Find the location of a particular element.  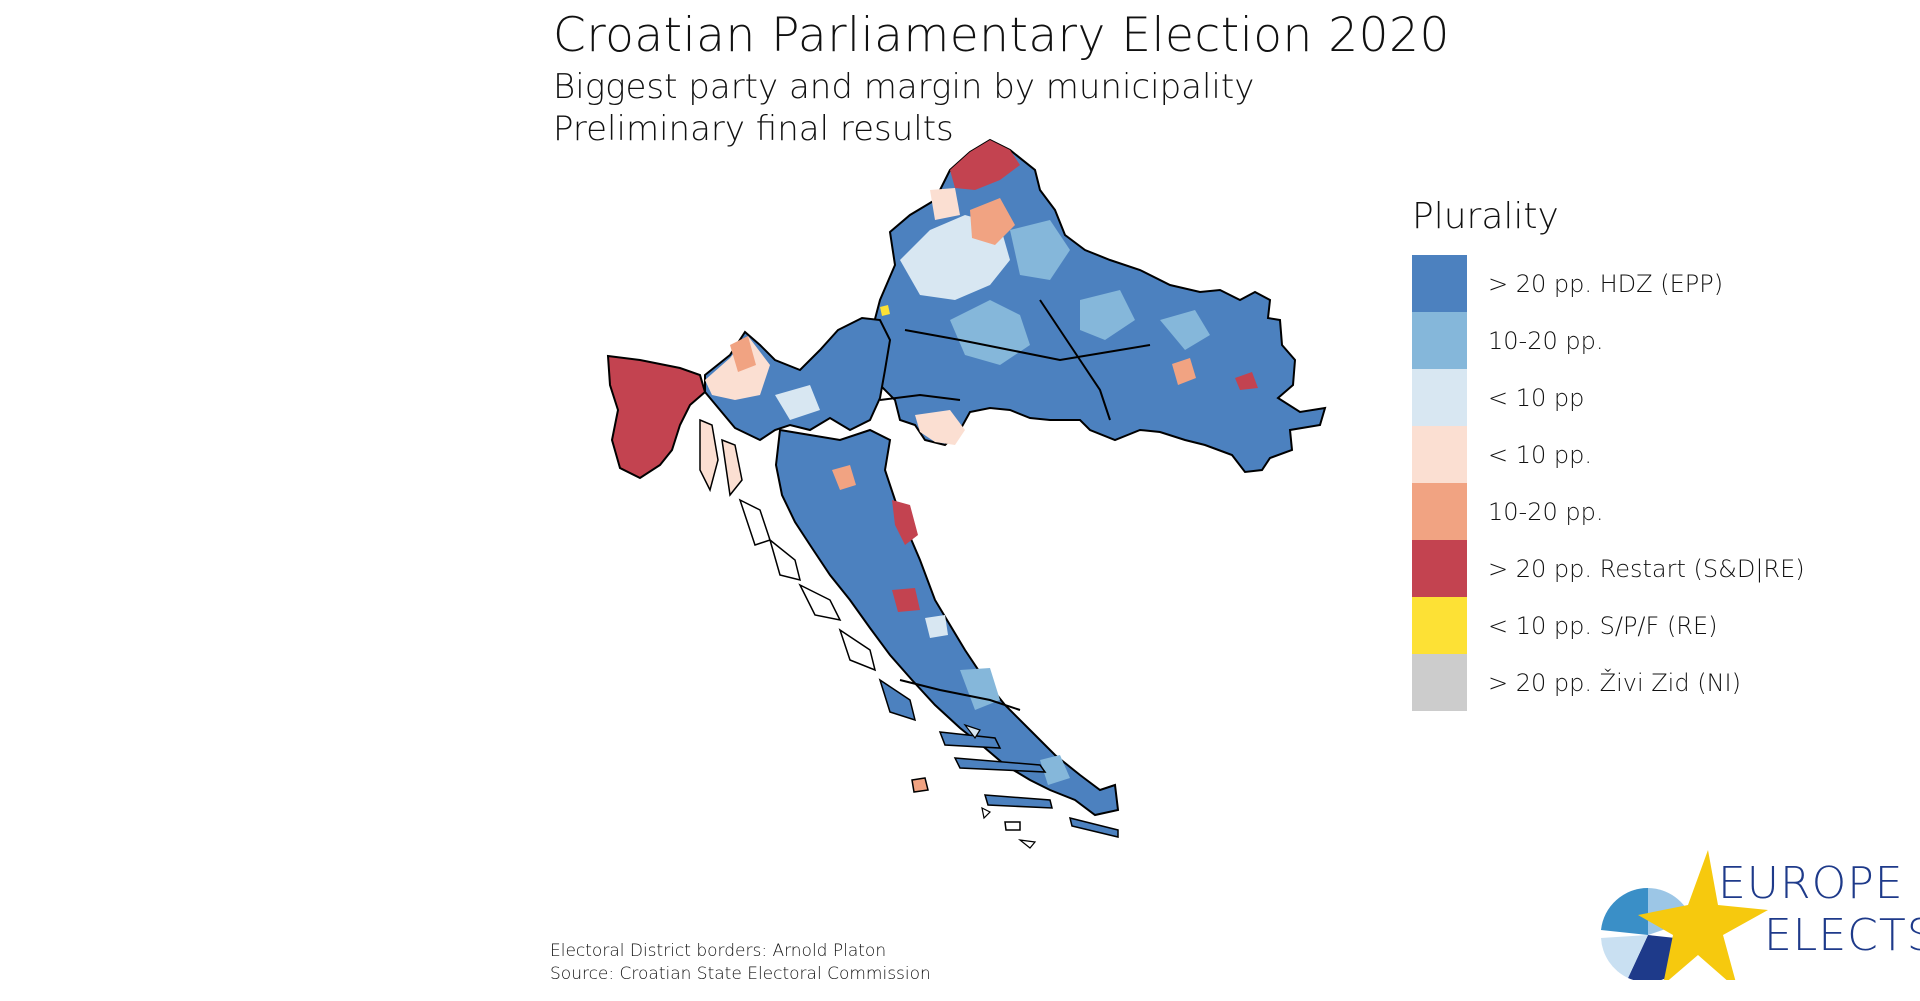

patch-lika-red is located at coordinates (905, 522).